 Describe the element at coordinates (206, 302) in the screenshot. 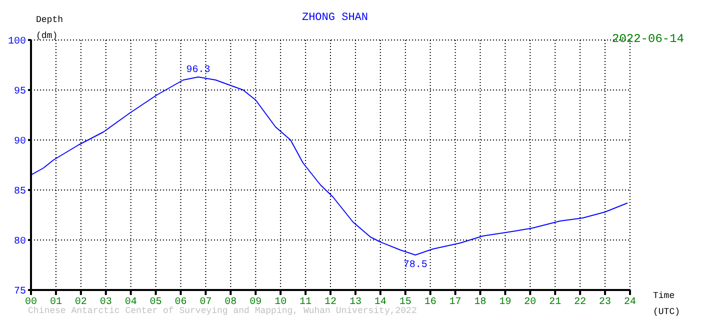

I see `x-tick-label: 07` at that location.